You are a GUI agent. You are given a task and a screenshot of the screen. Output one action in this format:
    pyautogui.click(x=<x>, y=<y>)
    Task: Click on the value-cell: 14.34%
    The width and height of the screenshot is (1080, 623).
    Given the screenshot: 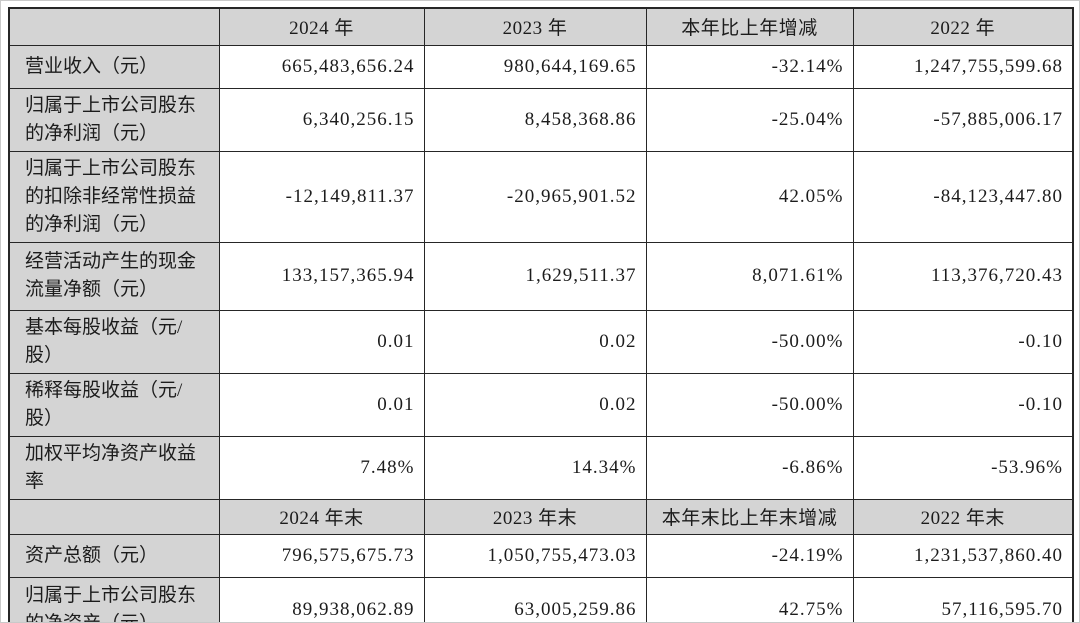 What is the action you would take?
    pyautogui.click(x=535, y=467)
    